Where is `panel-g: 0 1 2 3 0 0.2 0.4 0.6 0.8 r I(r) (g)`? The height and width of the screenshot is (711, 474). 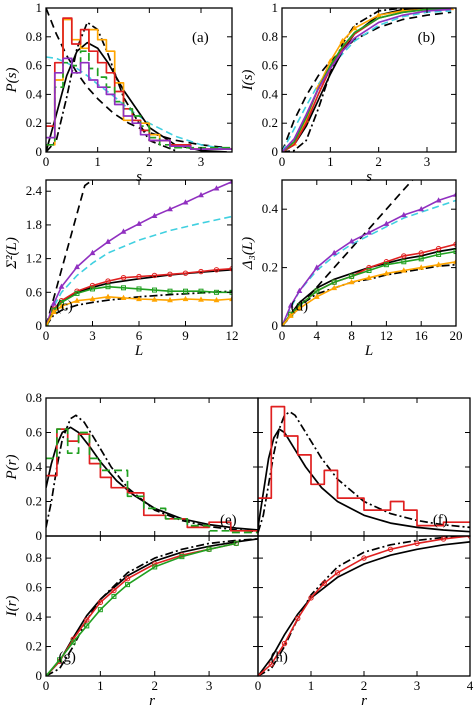
panel-g: 0 1 2 3 0 0.2 0.4 0.6 0.8 r I(r) (g) is located at coordinates (131, 622).